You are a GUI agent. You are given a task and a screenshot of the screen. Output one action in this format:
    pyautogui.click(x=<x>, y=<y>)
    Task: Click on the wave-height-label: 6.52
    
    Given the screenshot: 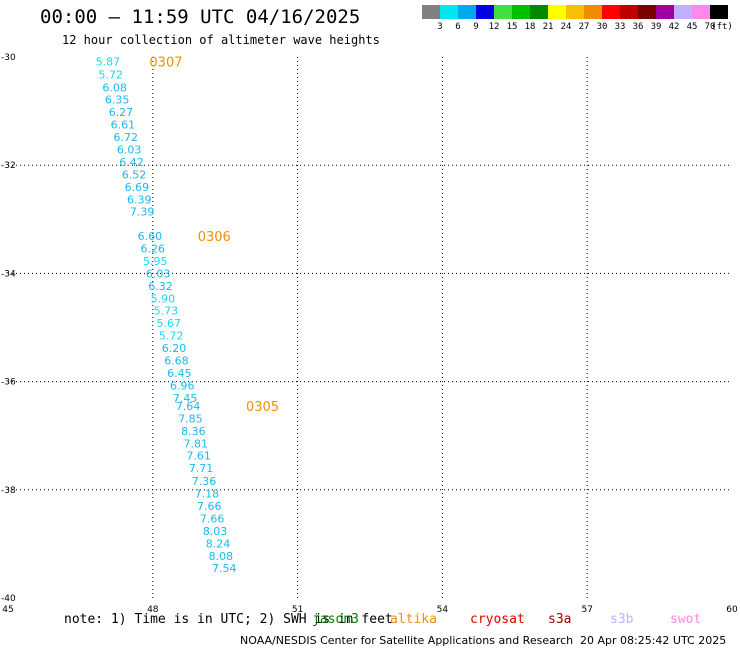 What is the action you would take?
    pyautogui.click(x=134, y=174)
    